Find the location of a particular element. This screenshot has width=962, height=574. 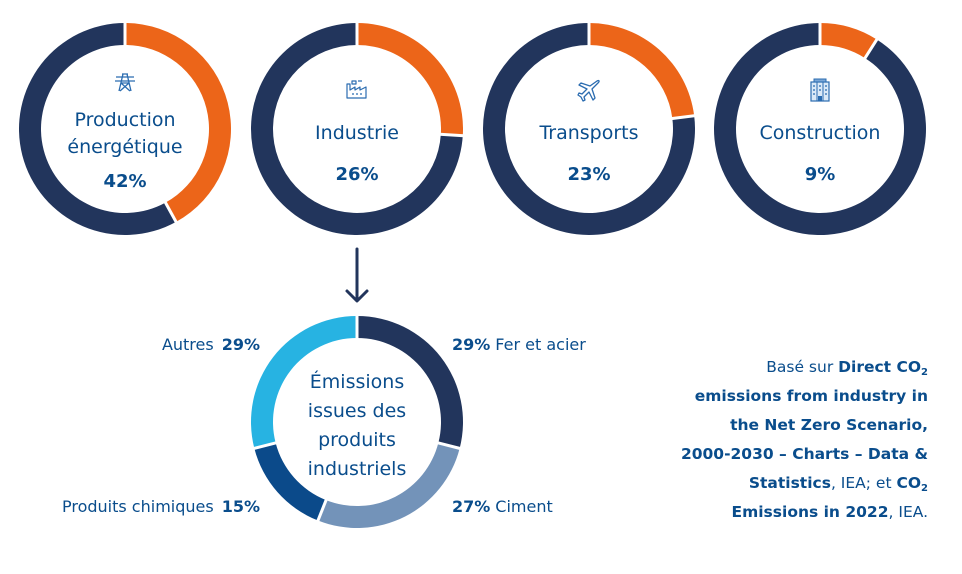

donut-title: Émissions is located at coordinates (357, 381).